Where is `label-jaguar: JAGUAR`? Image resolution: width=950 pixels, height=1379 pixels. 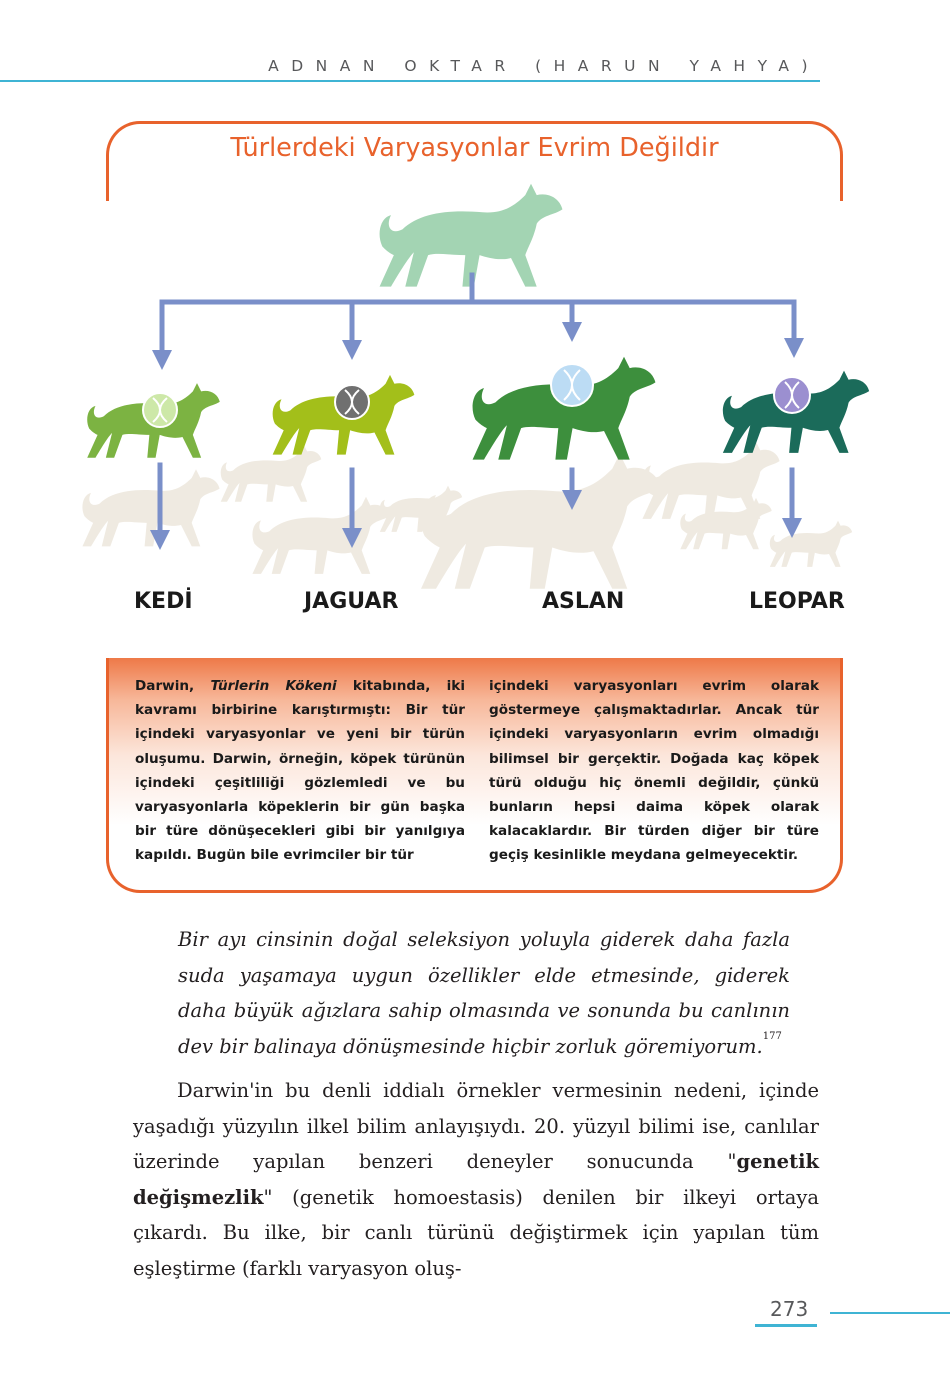 label-jaguar: JAGUAR is located at coordinates (350, 601).